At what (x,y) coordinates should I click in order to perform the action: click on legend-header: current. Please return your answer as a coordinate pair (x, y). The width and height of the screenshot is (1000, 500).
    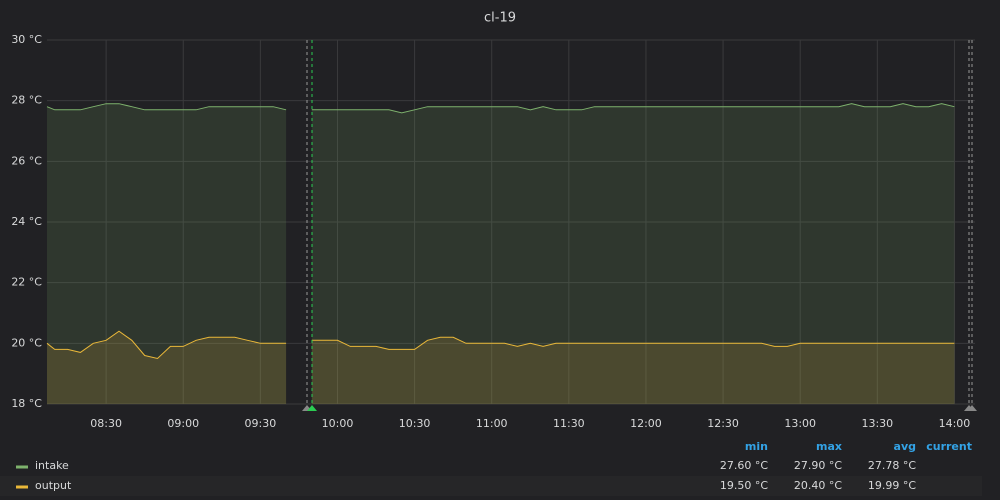
    Looking at the image, I should click on (949, 446).